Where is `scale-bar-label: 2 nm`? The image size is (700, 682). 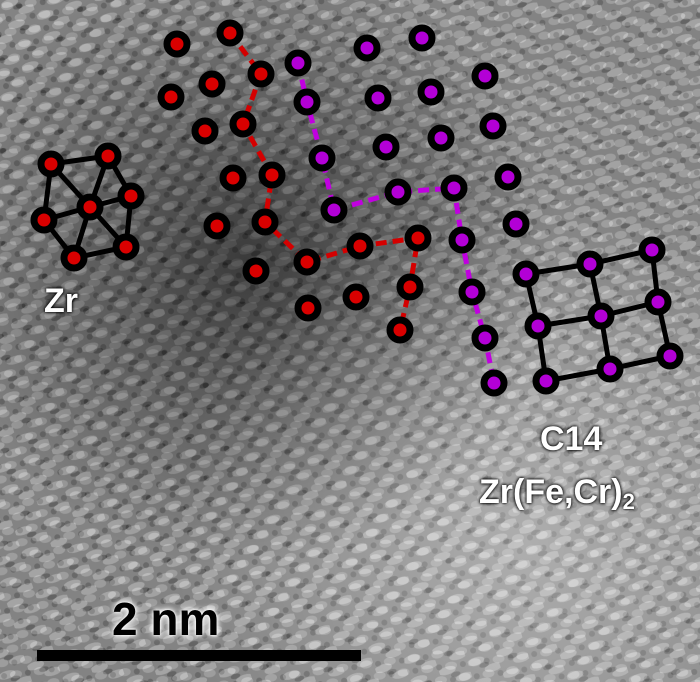 scale-bar-label: 2 nm is located at coordinates (166, 619).